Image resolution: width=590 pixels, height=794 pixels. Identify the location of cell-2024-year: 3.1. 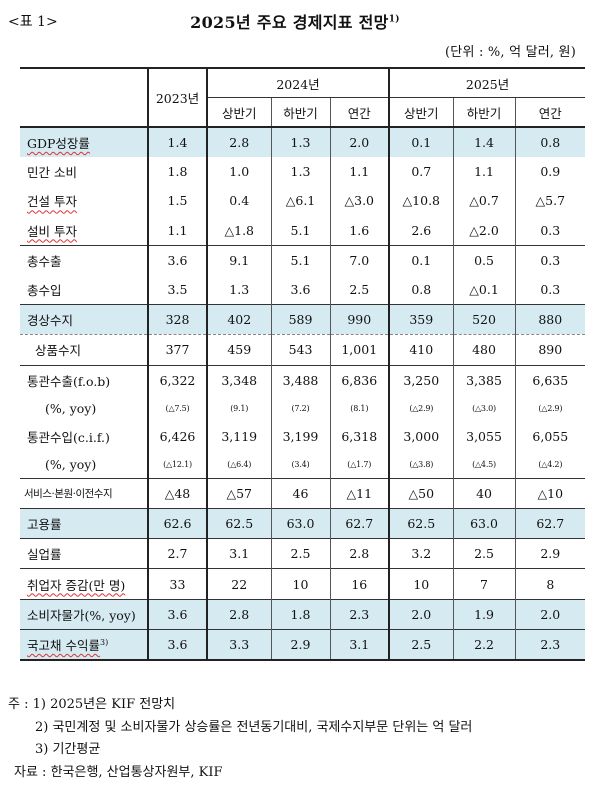
(359, 644).